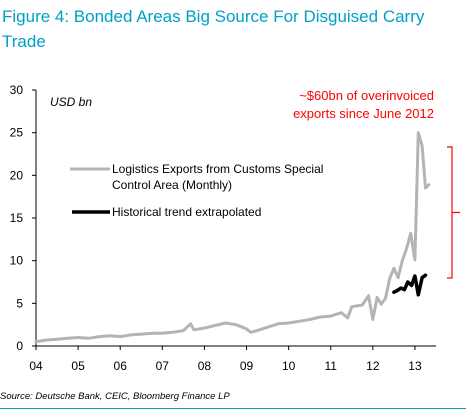 The height and width of the screenshot is (414, 466). What do you see at coordinates (410, 285) in the screenshot?
I see `series-line-historical-trend` at bounding box center [410, 285].